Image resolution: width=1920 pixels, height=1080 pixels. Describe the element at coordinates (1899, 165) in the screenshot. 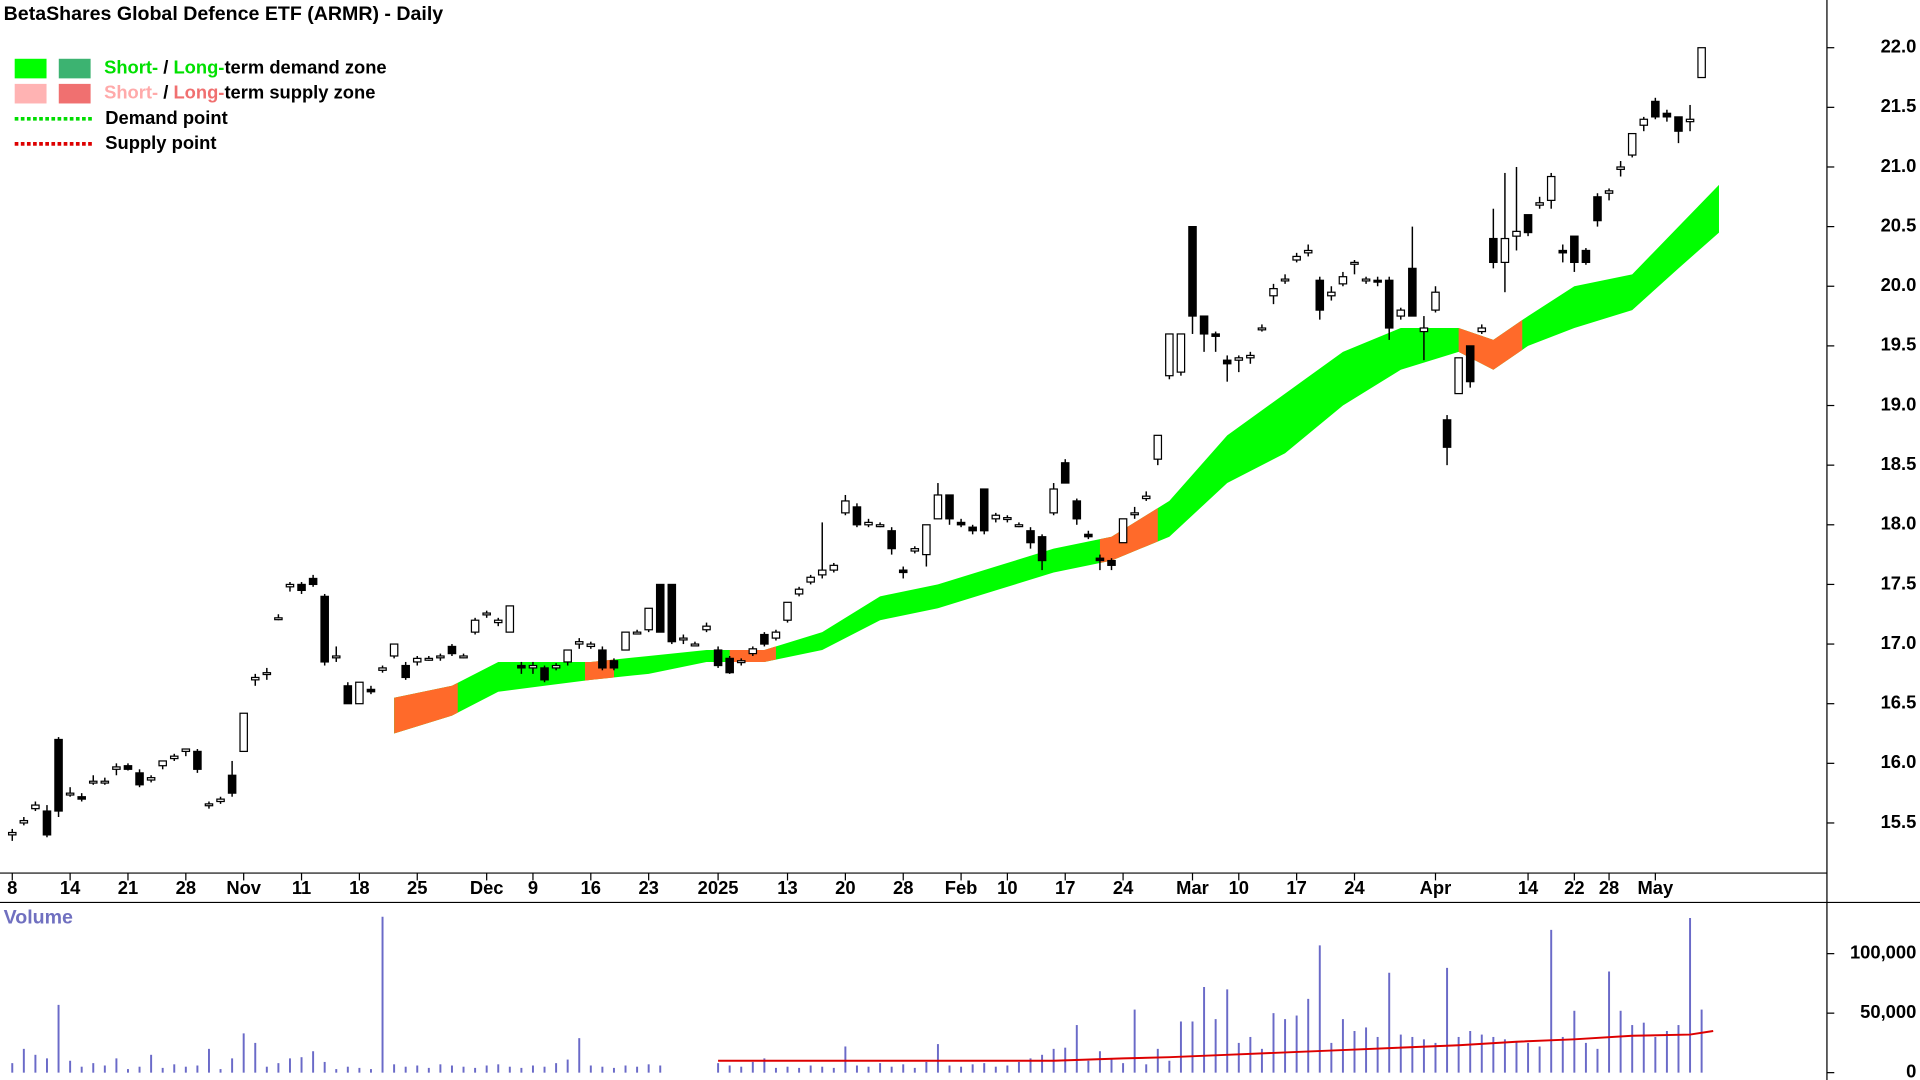

I see `y-tick-label: 21.0` at that location.